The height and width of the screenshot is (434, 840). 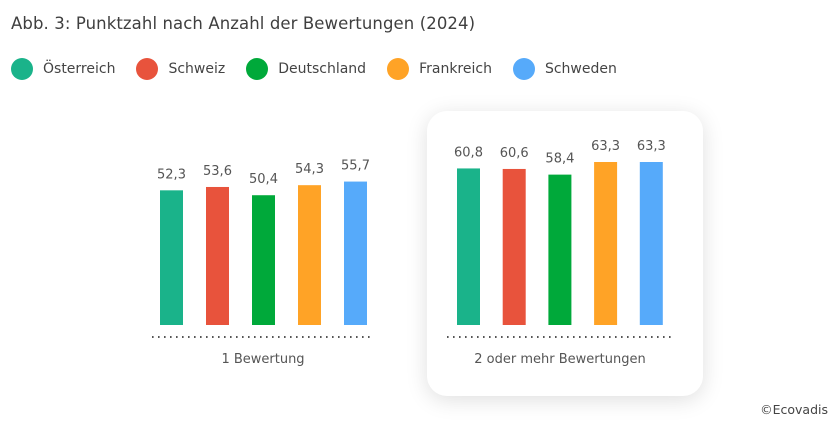 I want to click on legend-item-oesterreich: Österreich, so click(x=63, y=69).